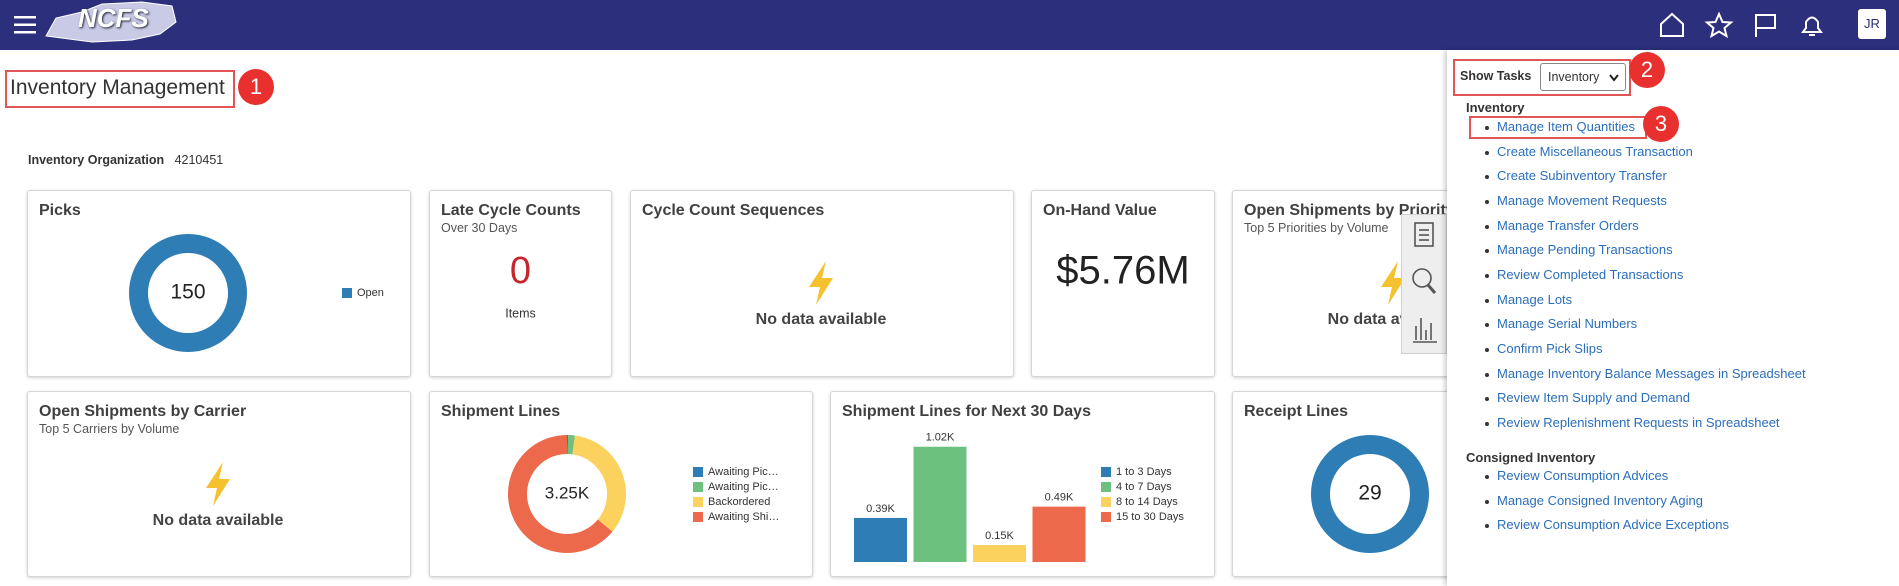  I want to click on tile-title: Picks, so click(60, 210).